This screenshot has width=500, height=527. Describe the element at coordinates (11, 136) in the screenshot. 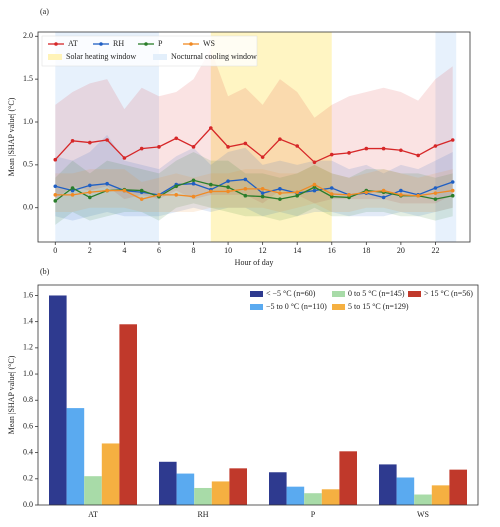

I see `y-axis-label: Mean |SHAP value| (°C)` at that location.